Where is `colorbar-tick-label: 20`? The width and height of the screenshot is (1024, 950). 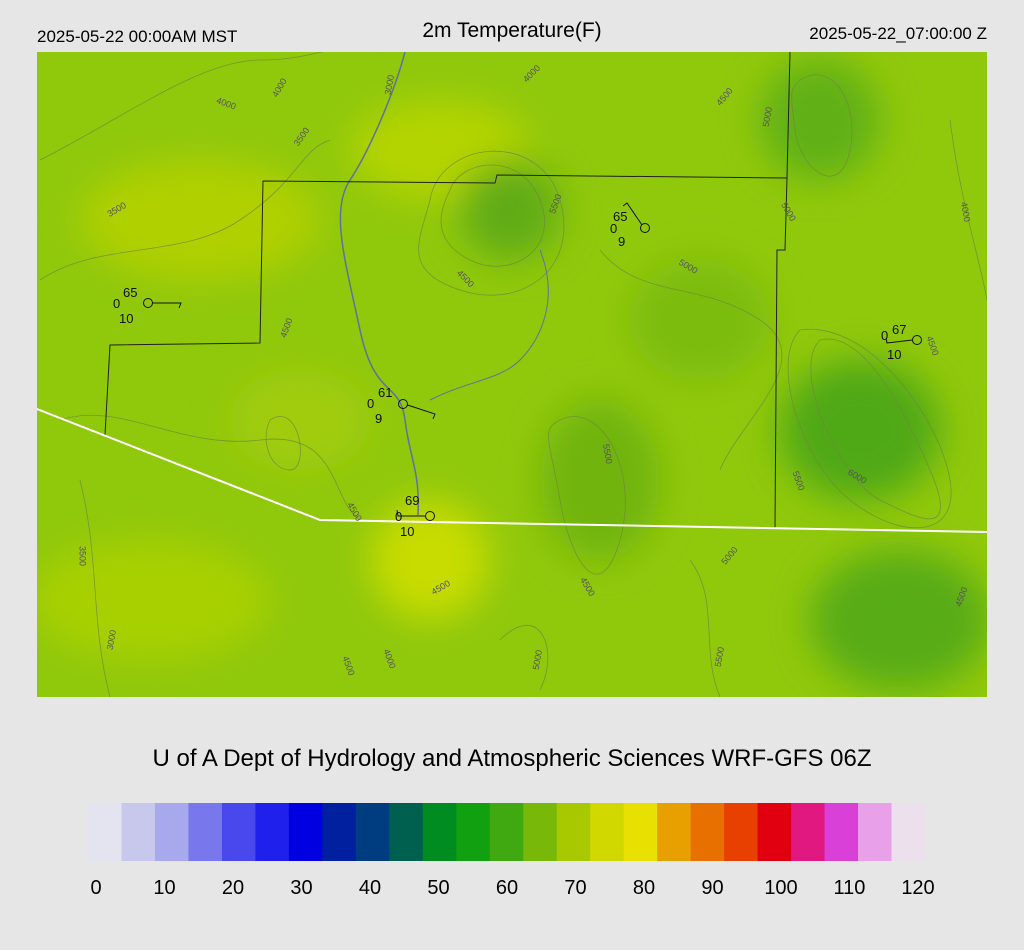
colorbar-tick-label: 20 is located at coordinates (233, 888).